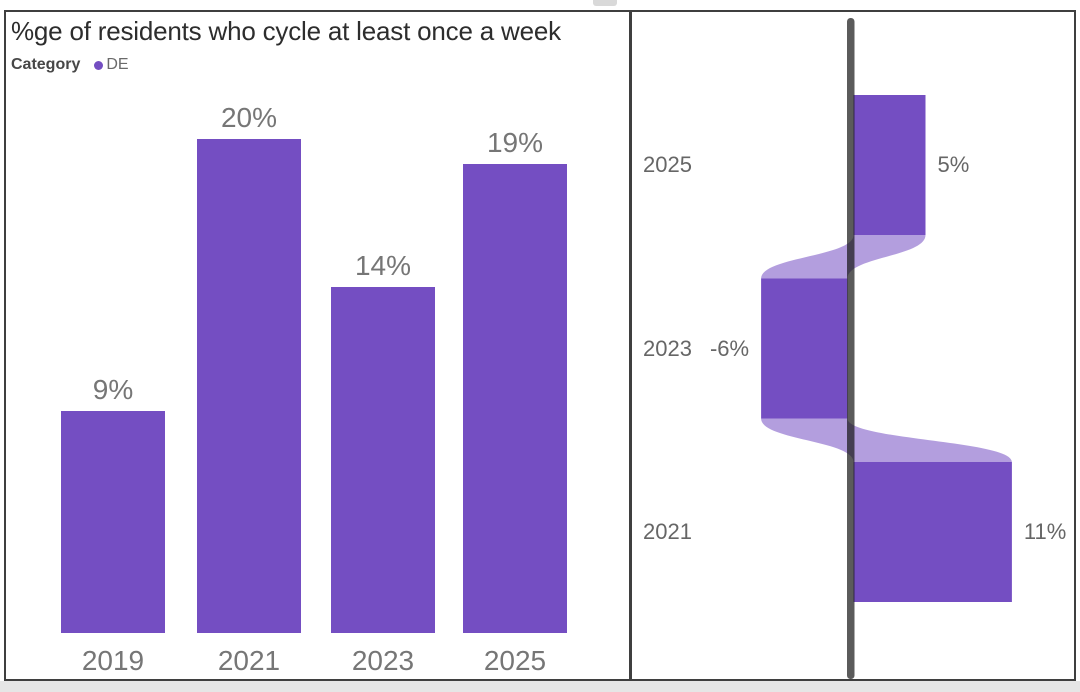 This screenshot has height=692, width=1080. Describe the element at coordinates (729, 348) in the screenshot. I see `value-label: -6%` at that location.